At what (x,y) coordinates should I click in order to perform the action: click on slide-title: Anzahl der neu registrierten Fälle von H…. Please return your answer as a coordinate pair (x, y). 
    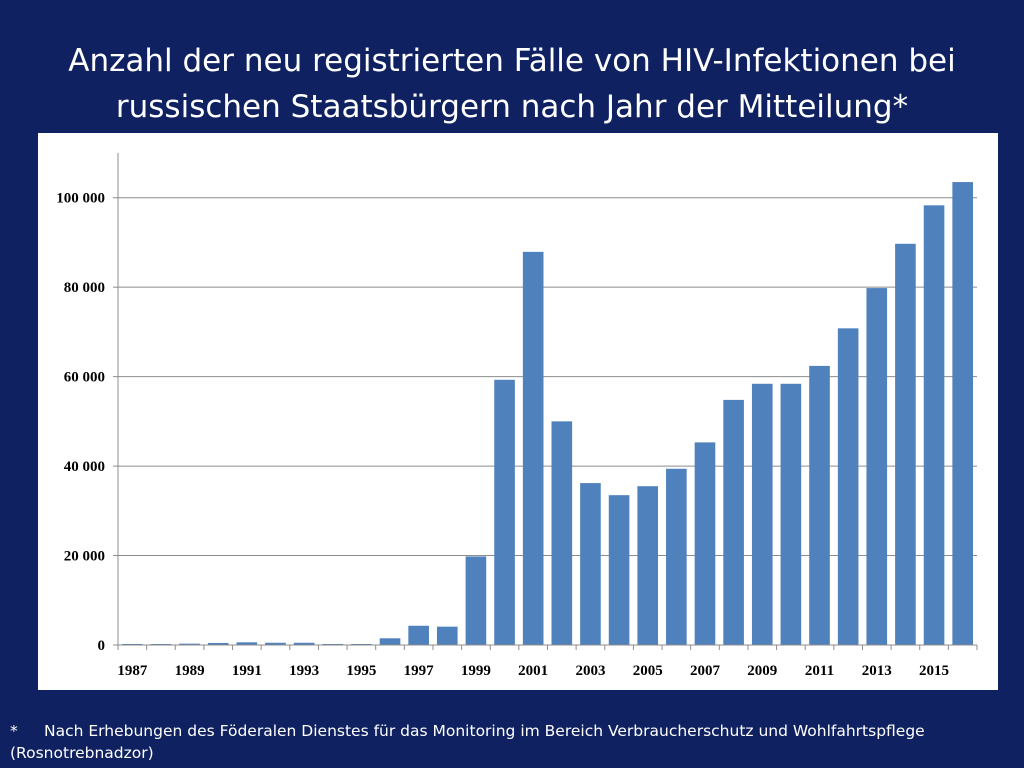
    Looking at the image, I should click on (512, 84).